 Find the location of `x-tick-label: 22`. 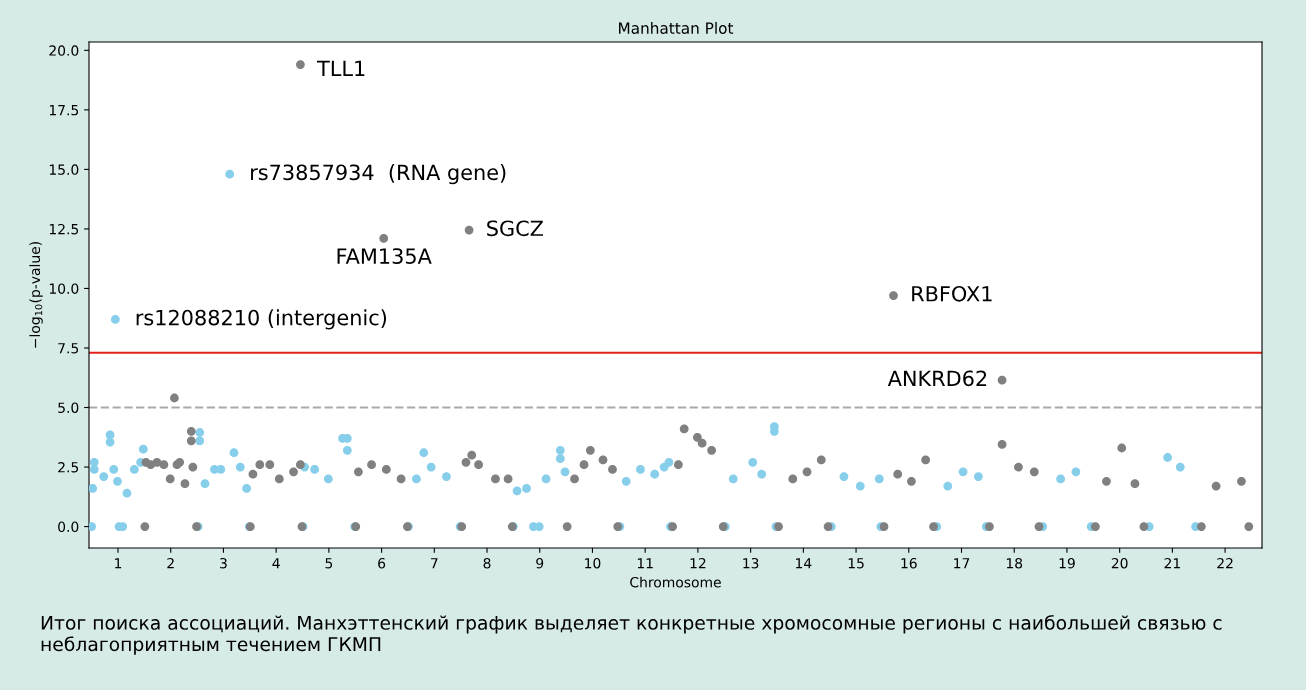

x-tick-label: 22 is located at coordinates (1225, 563).